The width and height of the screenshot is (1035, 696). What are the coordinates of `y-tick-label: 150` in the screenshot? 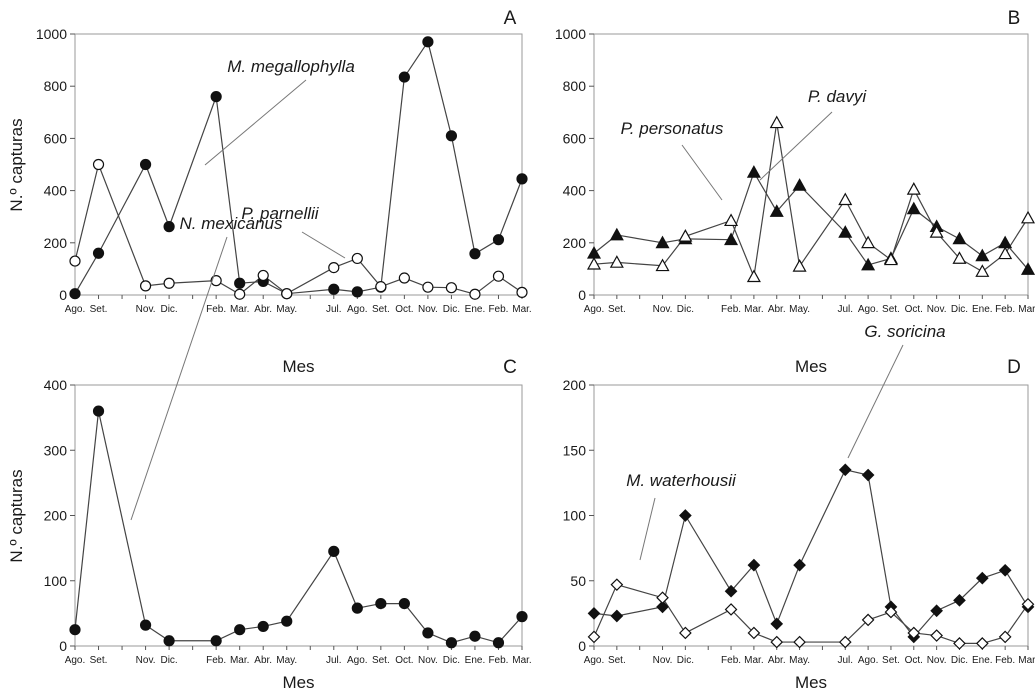 It's located at (575, 450).